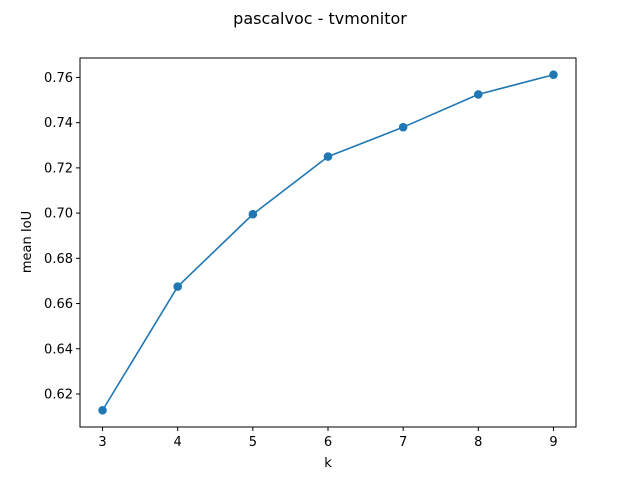  Describe the element at coordinates (58, 304) in the screenshot. I see `y-tick-label: 0.66` at that location.